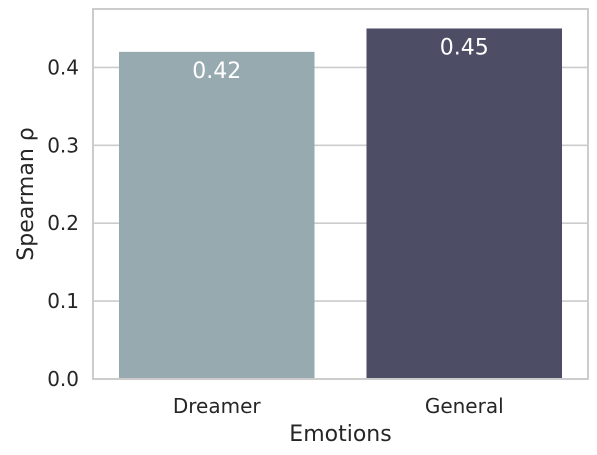 This screenshot has height=455, width=597. Describe the element at coordinates (63, 301) in the screenshot. I see `y-tick-label: 0.1` at that location.